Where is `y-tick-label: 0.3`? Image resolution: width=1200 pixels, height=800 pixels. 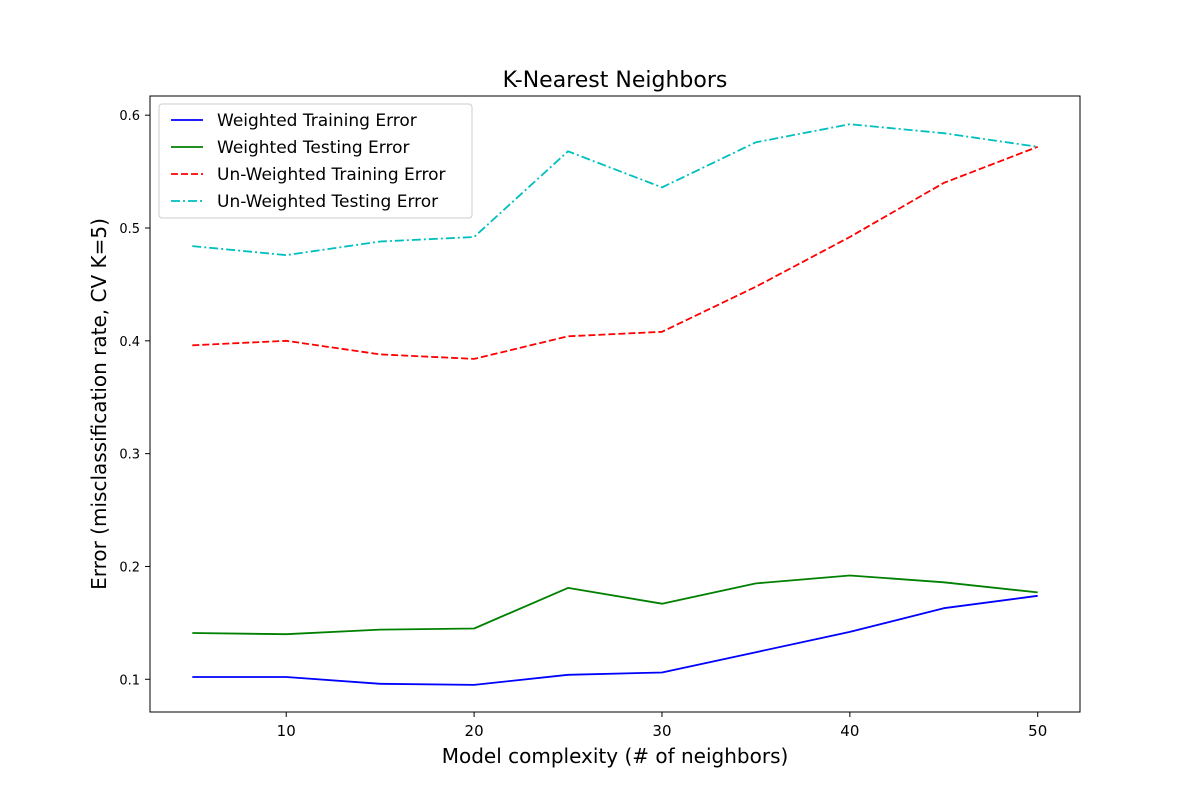 y-tick-label: 0.3 is located at coordinates (129, 455).